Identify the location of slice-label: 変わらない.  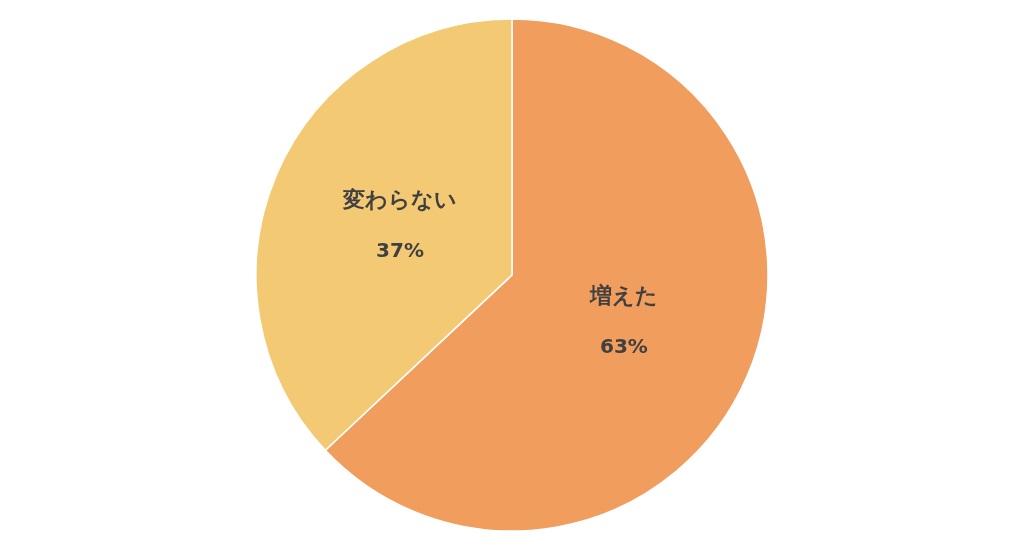
(400, 199).